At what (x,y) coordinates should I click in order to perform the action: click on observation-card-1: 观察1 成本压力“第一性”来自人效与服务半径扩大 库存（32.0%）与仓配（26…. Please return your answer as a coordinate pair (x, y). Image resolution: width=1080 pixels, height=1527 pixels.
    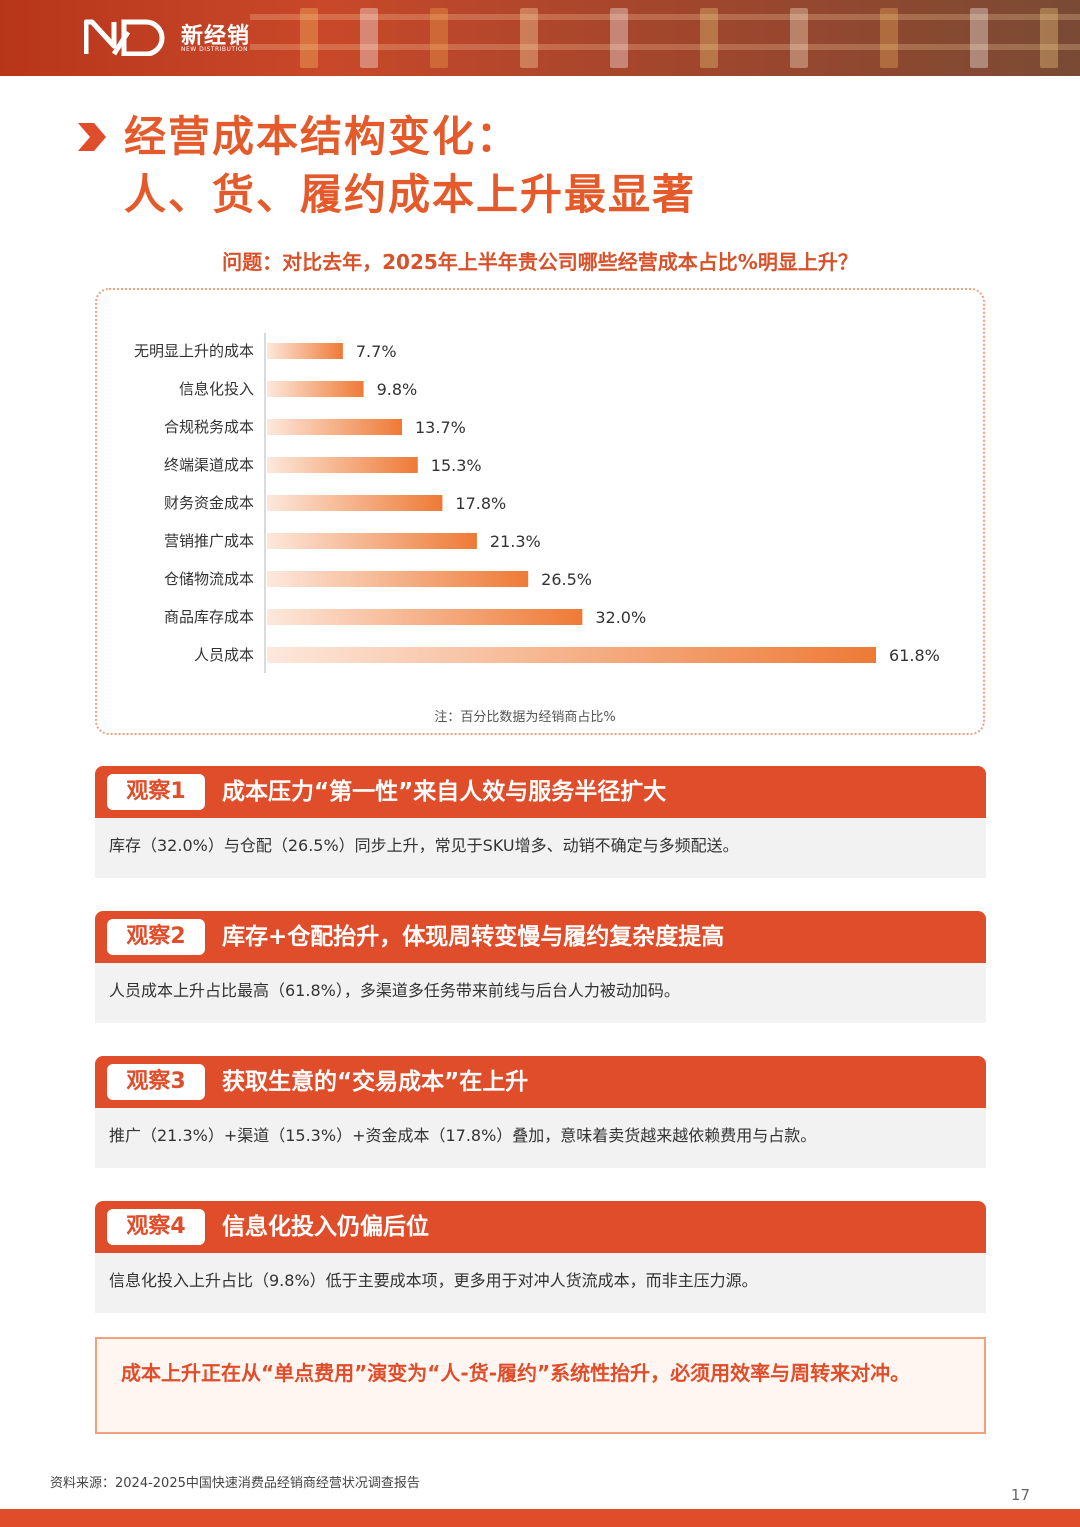
    Looking at the image, I should click on (540, 822).